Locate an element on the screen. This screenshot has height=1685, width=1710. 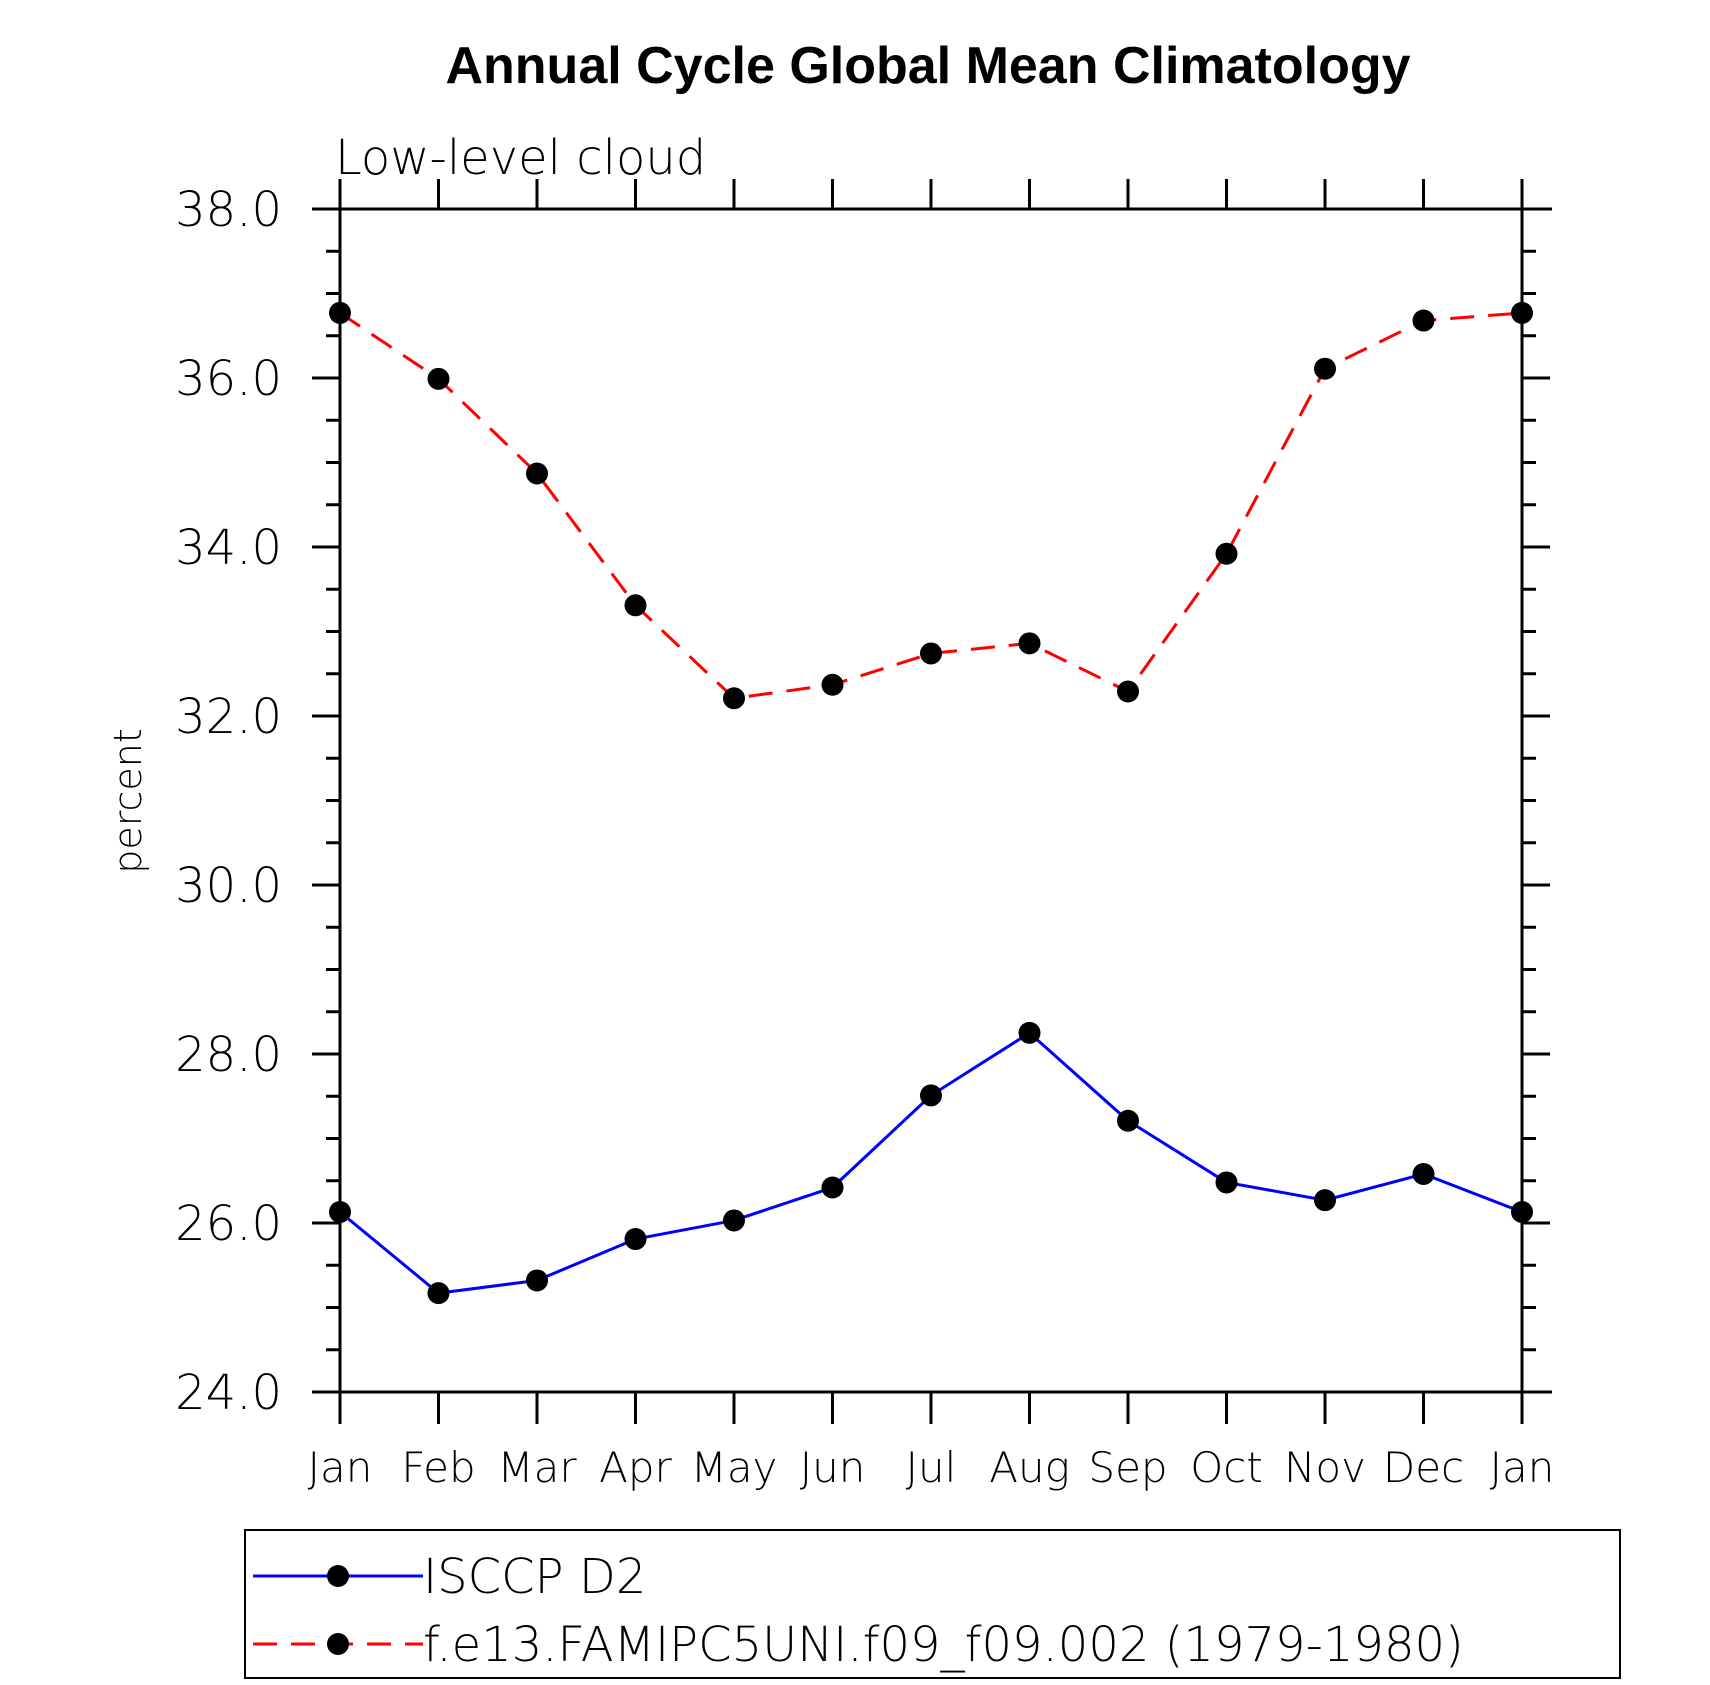
x-tick-label: Apr is located at coordinates (635, 1467).